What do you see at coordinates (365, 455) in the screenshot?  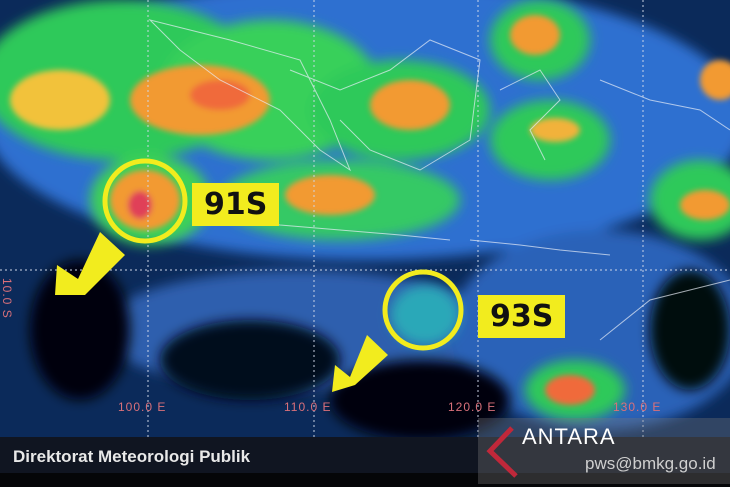 I see `footer-bar` at bounding box center [365, 455].